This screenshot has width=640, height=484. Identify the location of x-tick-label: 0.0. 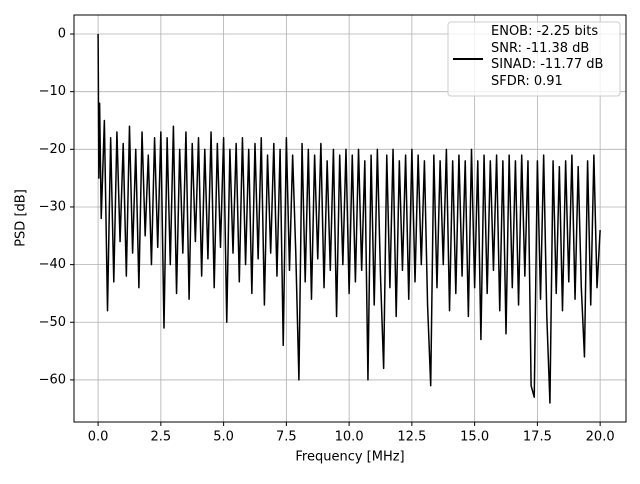
(98, 437).